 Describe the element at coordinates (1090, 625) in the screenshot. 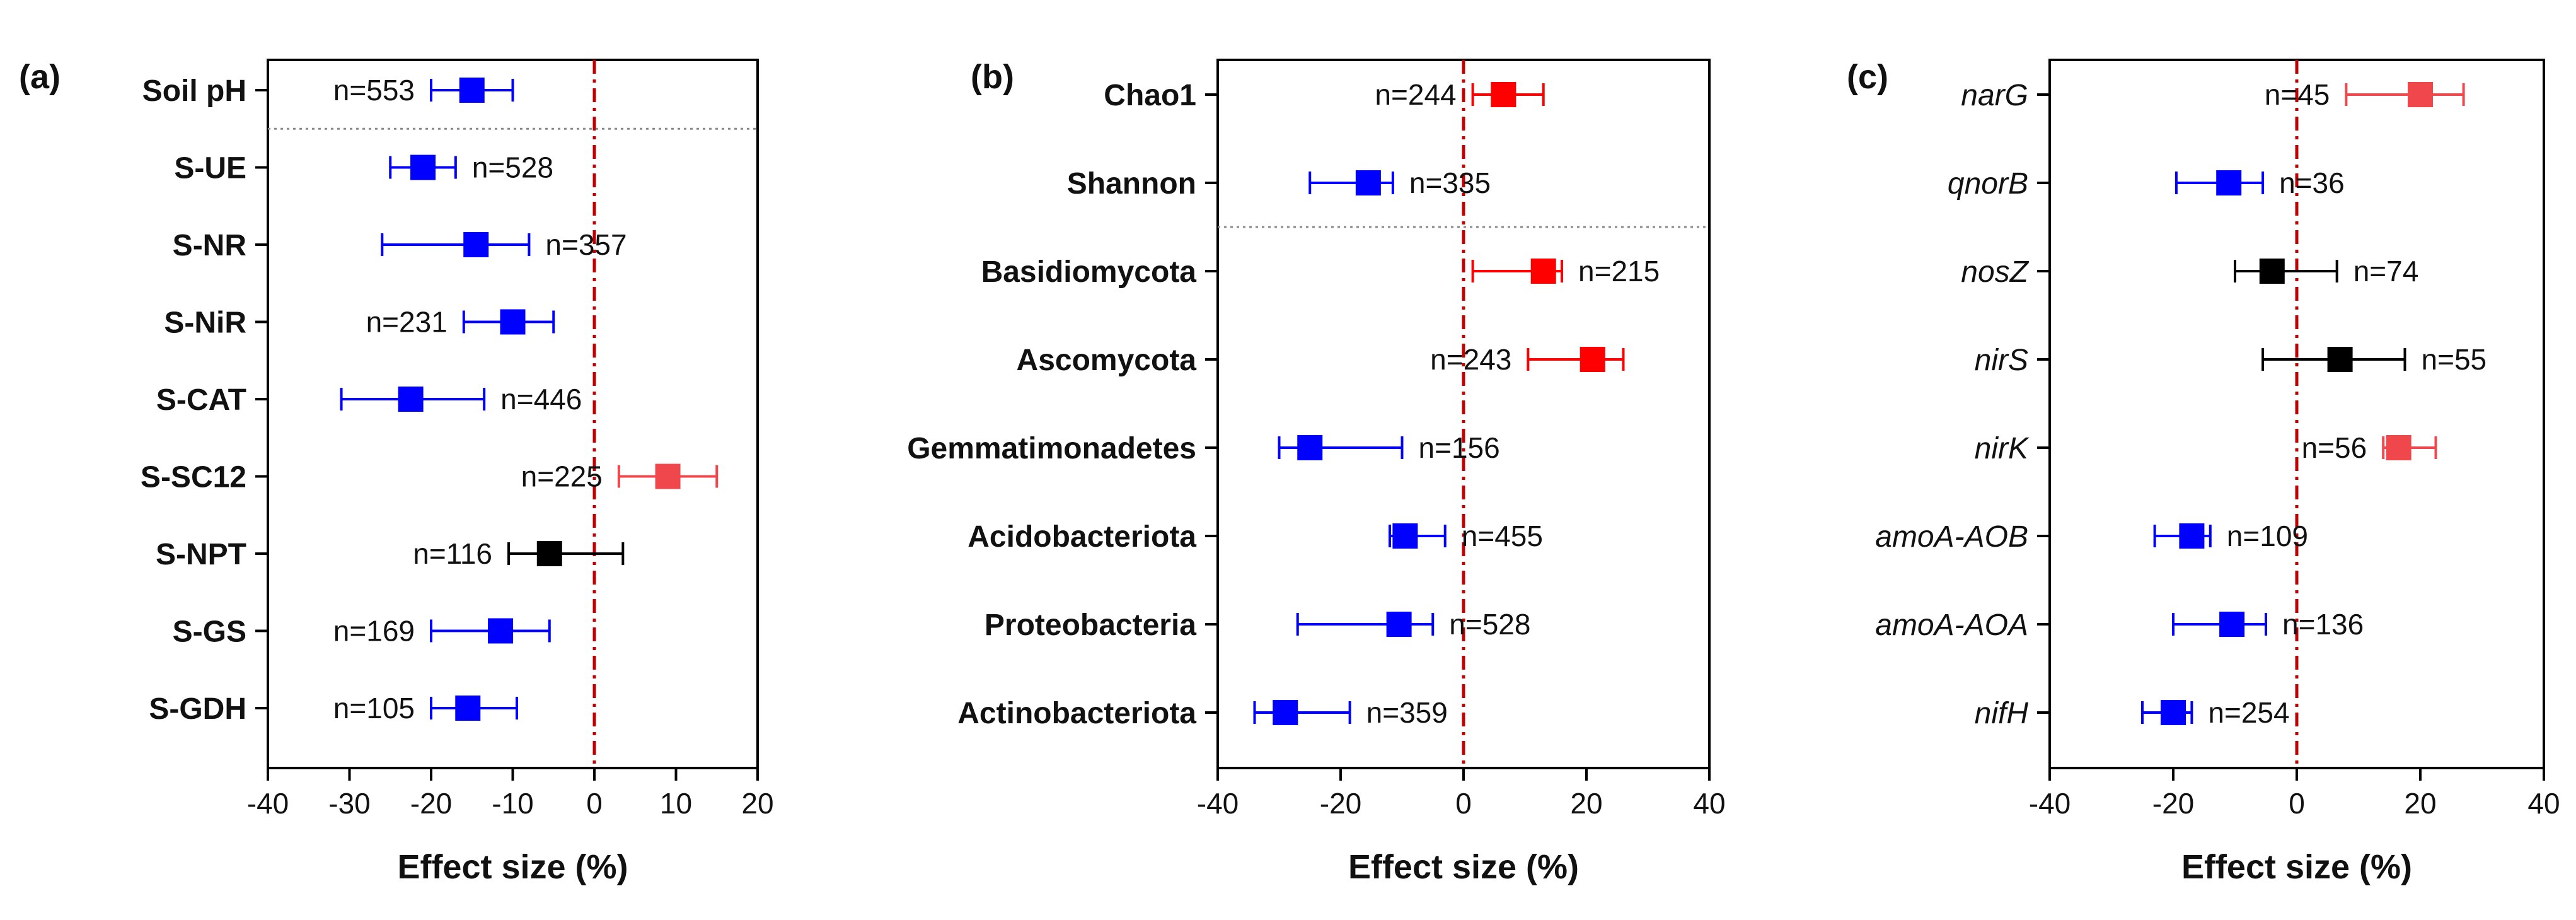

I see `category-label: Proteobacteria` at that location.